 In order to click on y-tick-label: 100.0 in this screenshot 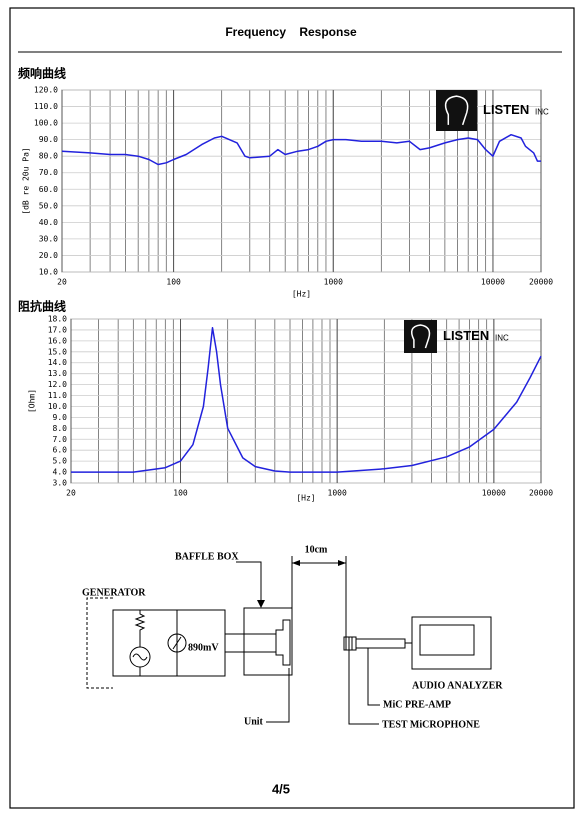, I will do `click(46, 123)`.